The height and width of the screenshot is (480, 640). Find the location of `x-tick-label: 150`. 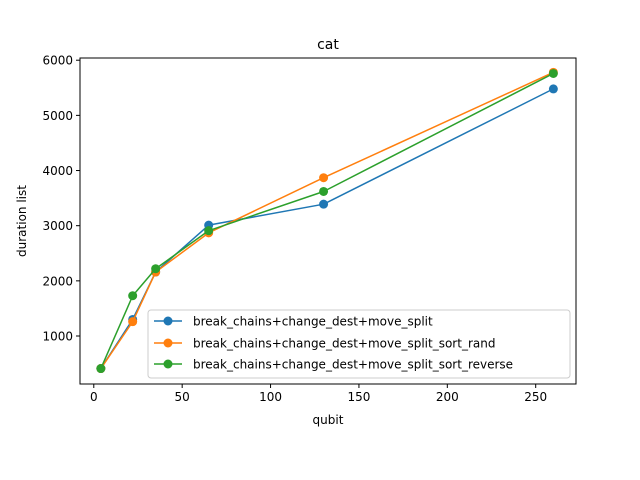

x-tick-label: 150 is located at coordinates (358, 397).